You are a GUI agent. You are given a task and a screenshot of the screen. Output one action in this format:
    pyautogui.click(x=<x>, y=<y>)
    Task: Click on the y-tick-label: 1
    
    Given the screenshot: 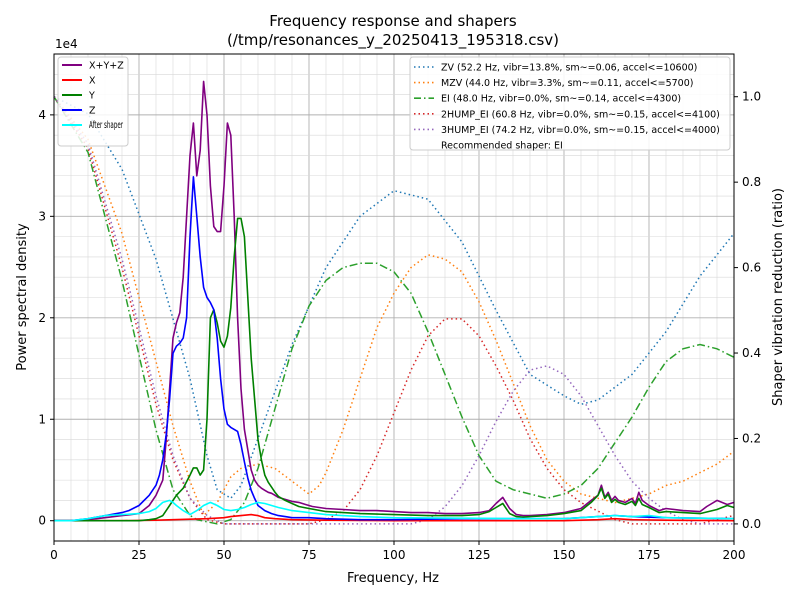 What is the action you would take?
    pyautogui.click(x=42, y=419)
    